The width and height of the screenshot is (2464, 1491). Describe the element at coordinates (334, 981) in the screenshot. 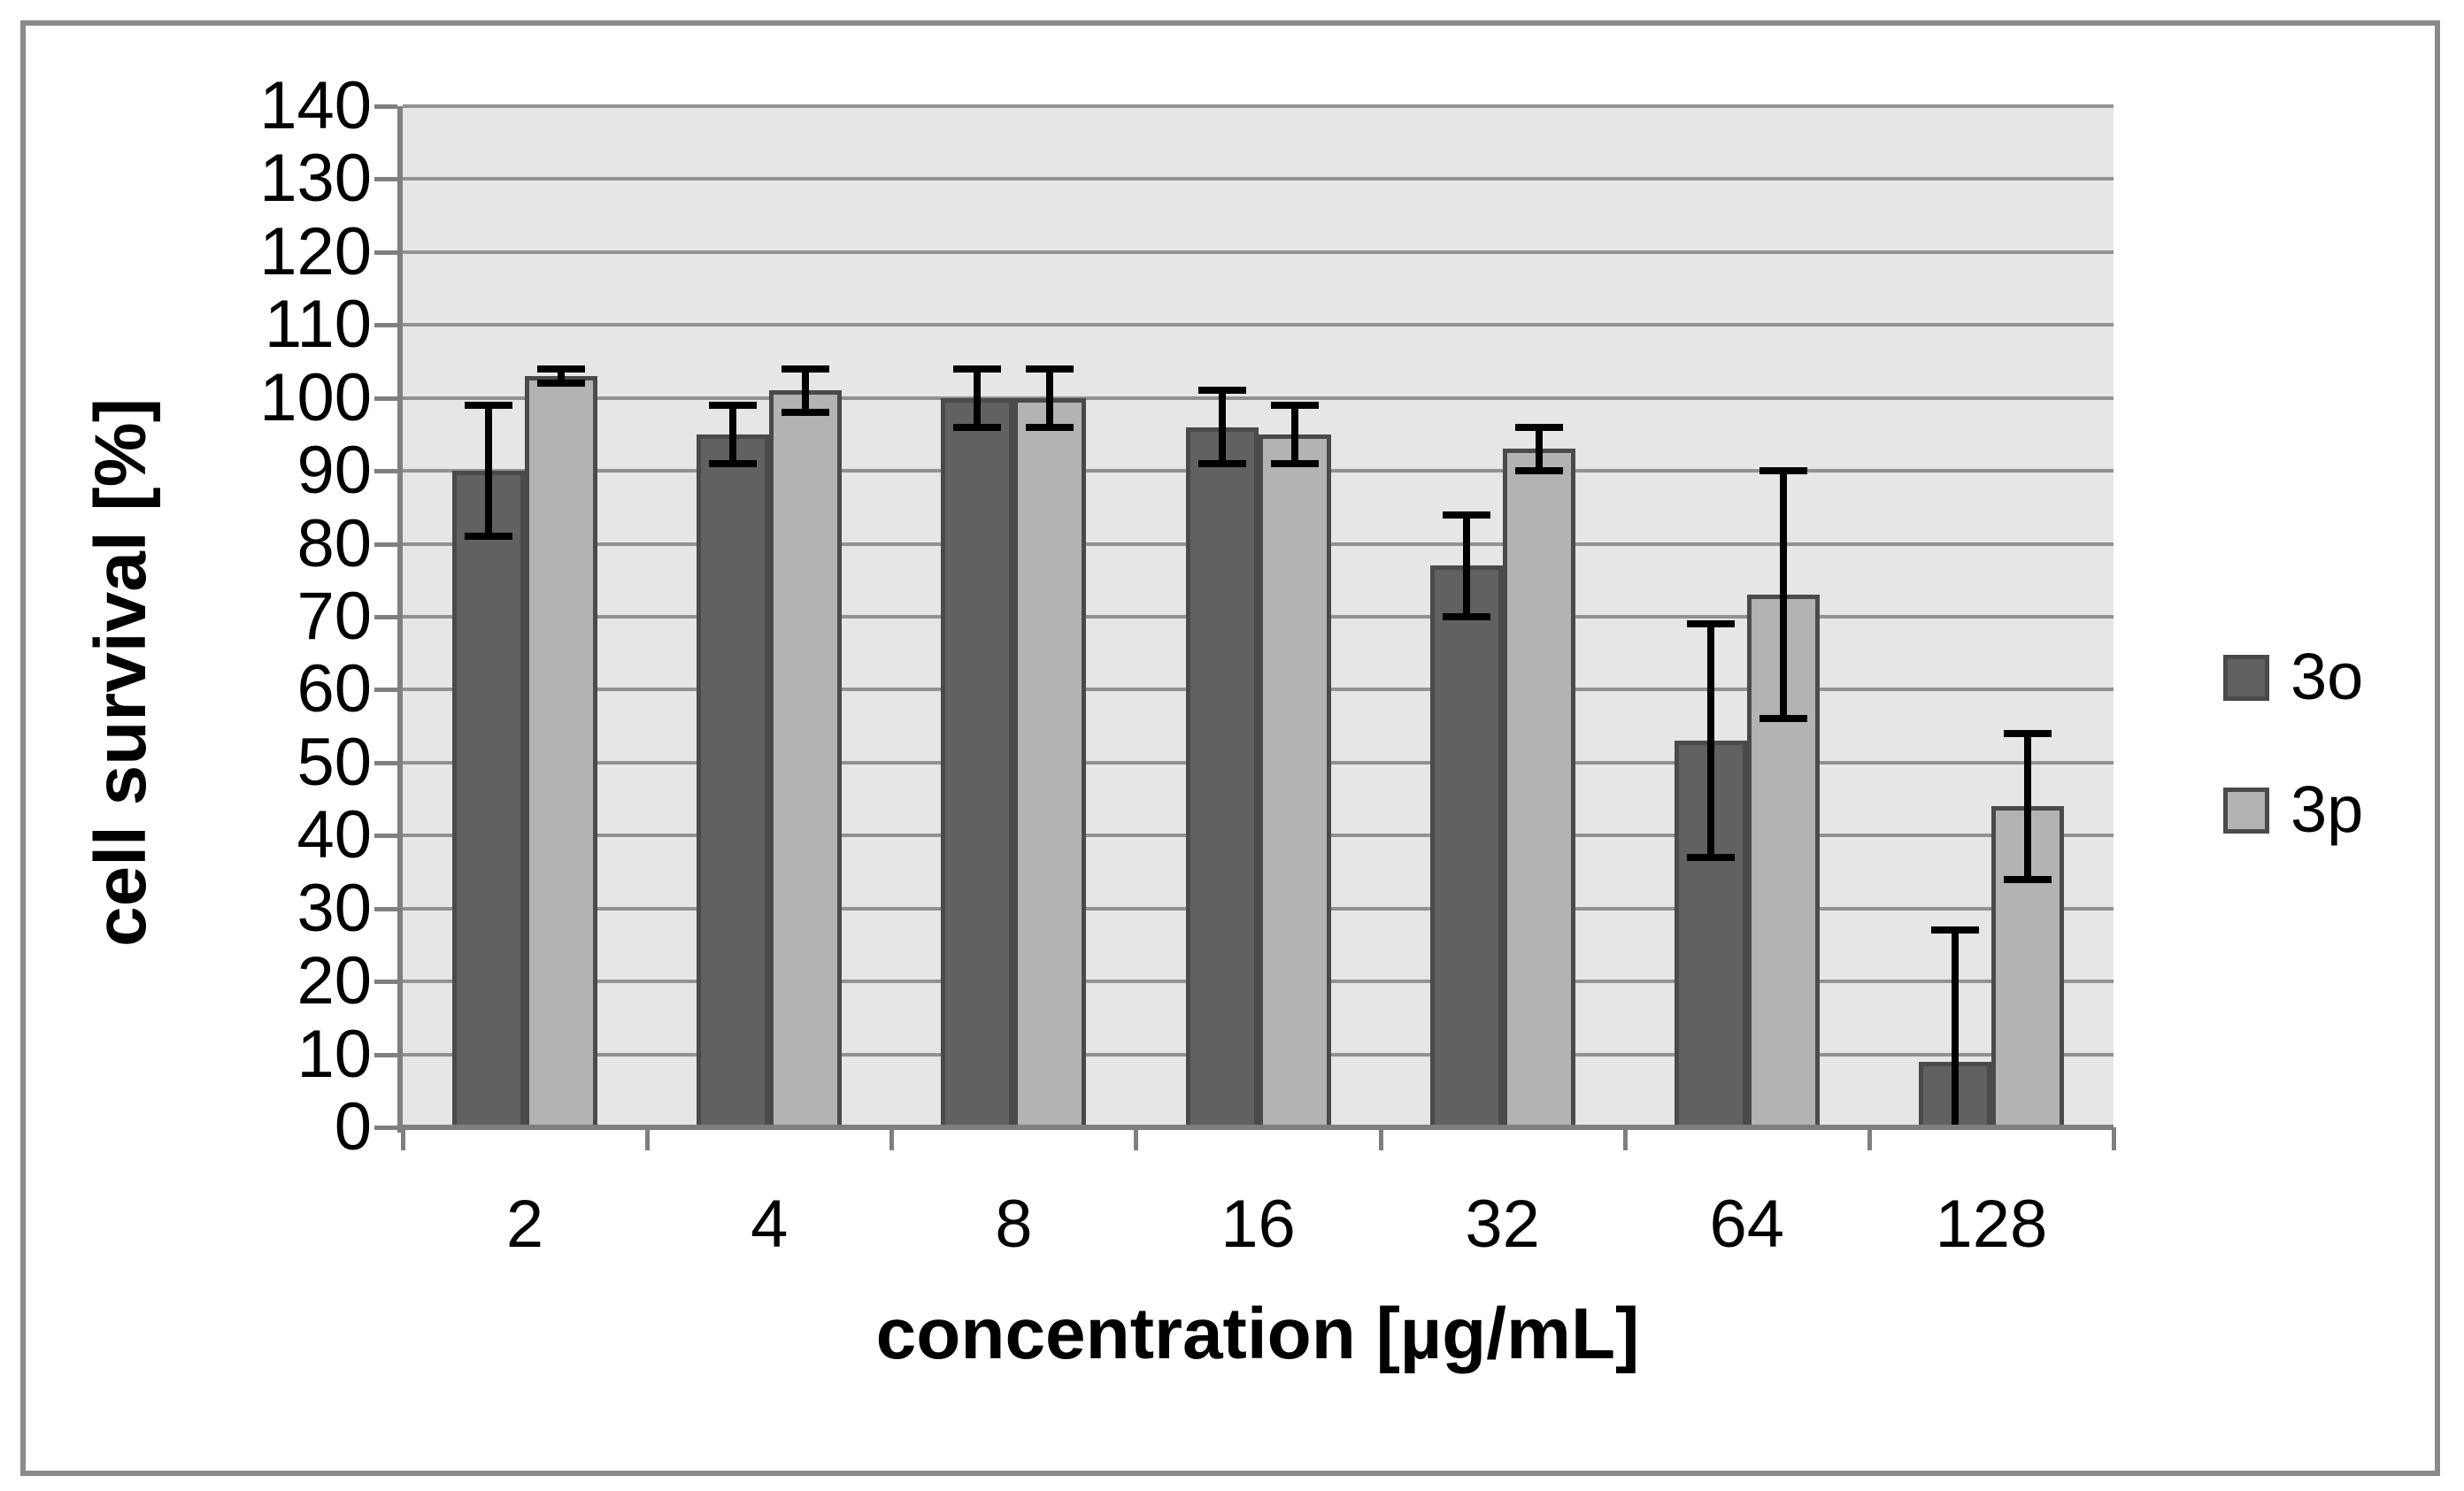

I see `y-tick-label-20: 20` at that location.